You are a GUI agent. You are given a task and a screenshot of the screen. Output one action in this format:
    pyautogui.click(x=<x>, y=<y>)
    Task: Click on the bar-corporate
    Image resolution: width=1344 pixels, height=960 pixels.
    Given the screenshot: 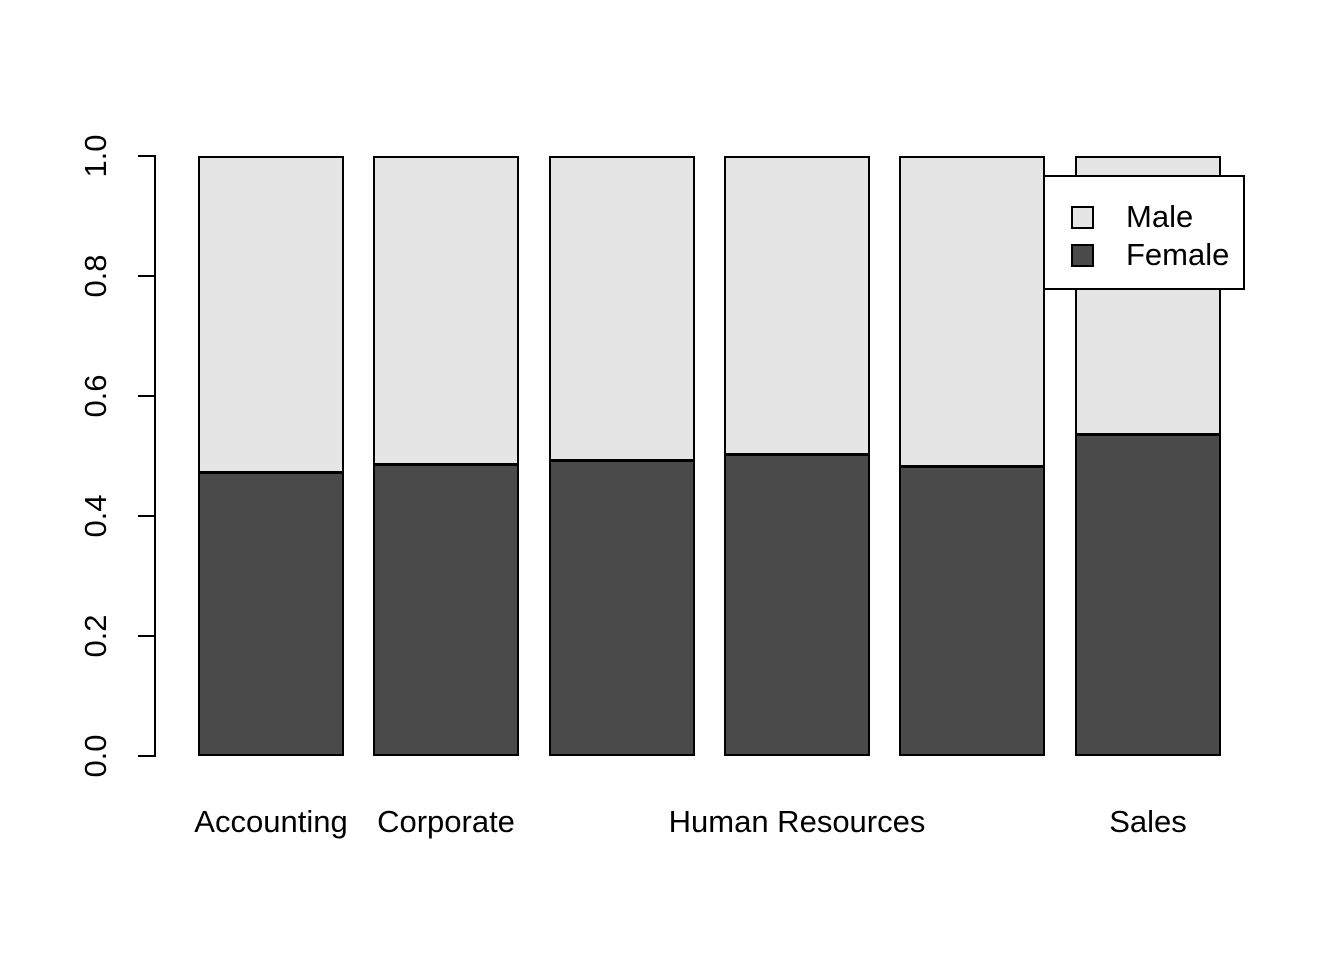 What is the action you would take?
    pyautogui.click(x=446, y=456)
    